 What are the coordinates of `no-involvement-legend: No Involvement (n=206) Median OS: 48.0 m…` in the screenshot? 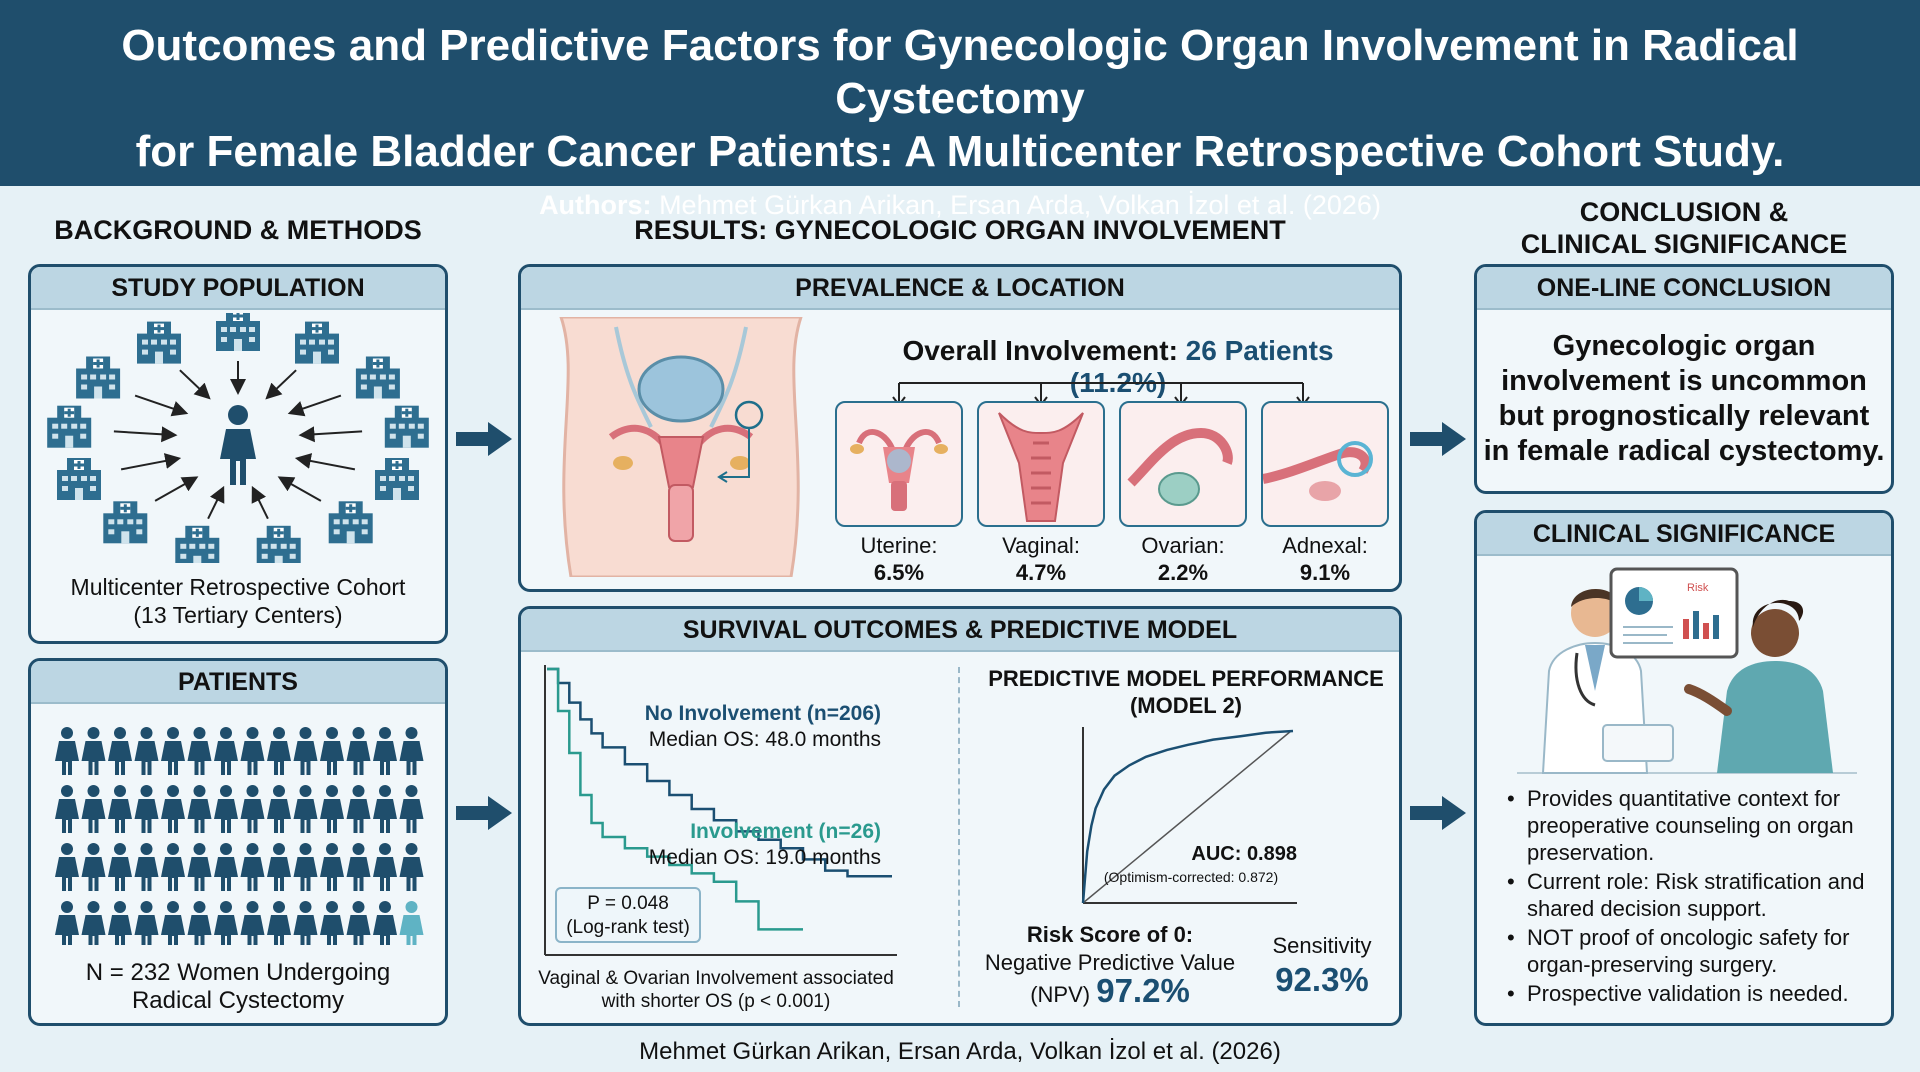 It's located at (751, 727).